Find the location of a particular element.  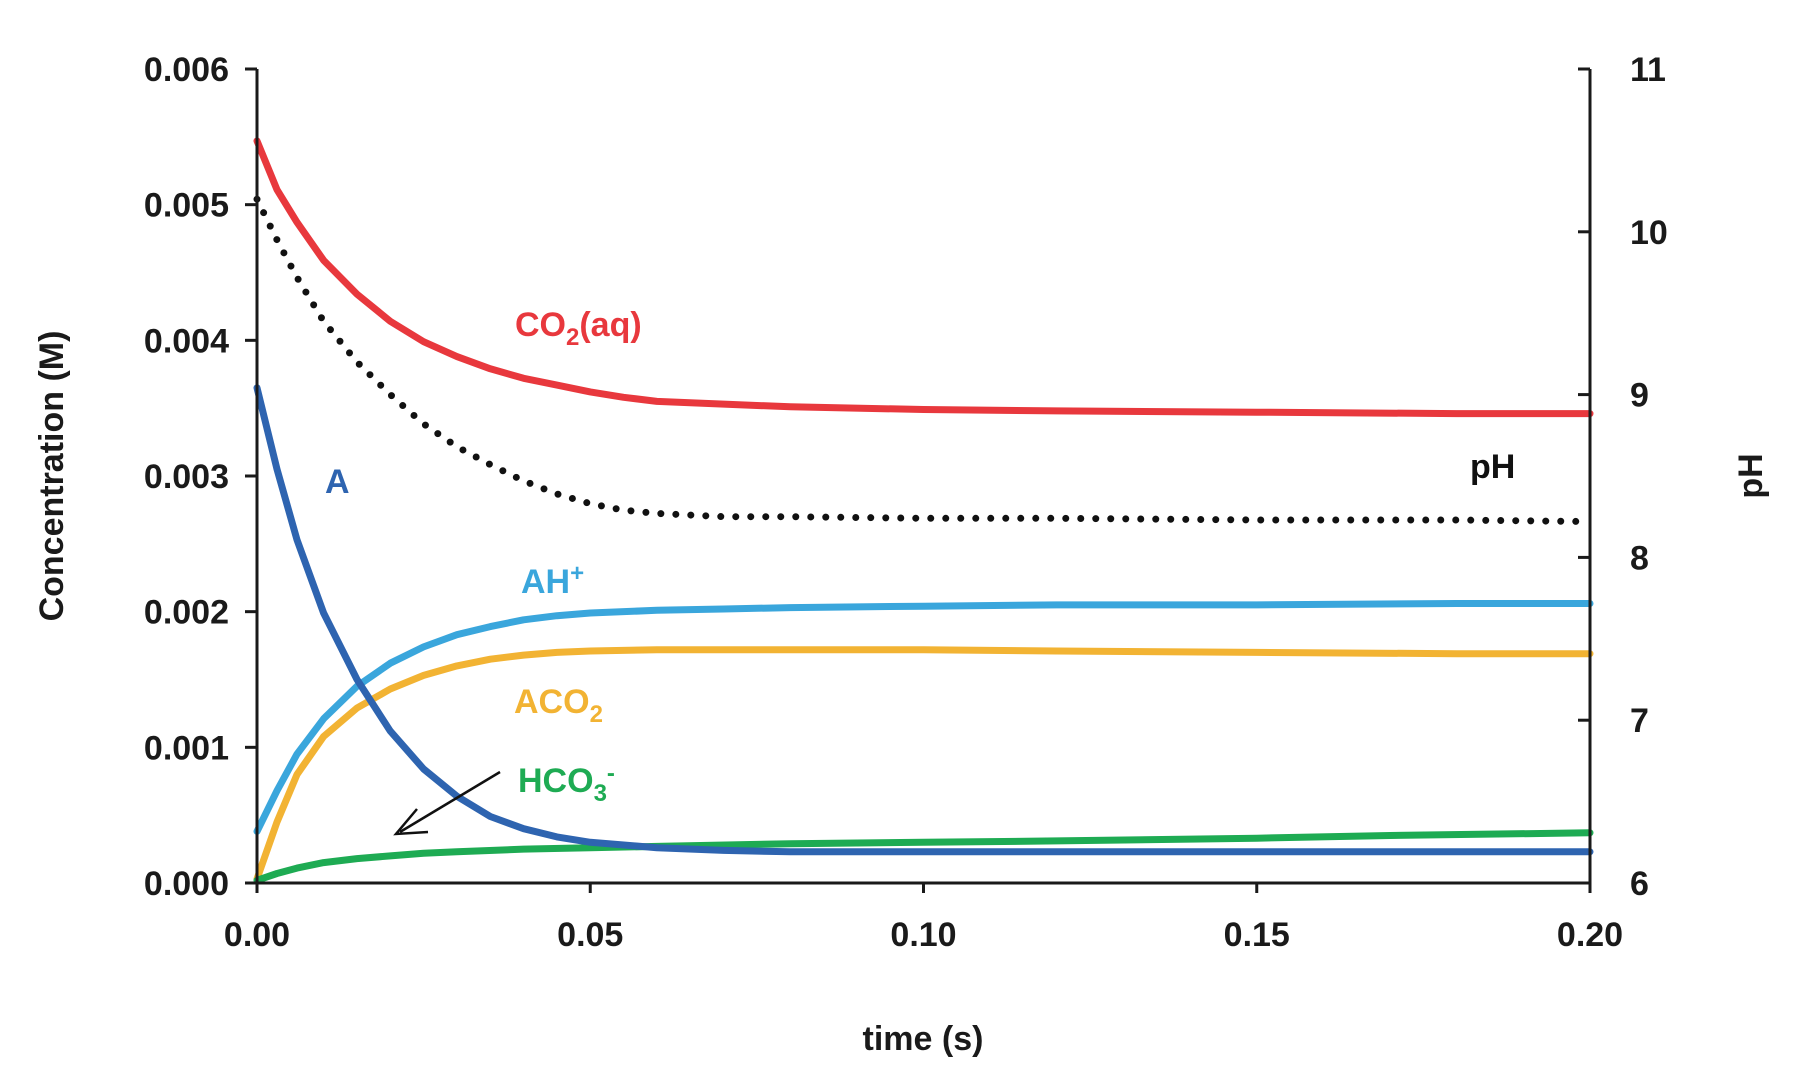

hco3-minus-label: HCO3- is located at coordinates (566, 783).